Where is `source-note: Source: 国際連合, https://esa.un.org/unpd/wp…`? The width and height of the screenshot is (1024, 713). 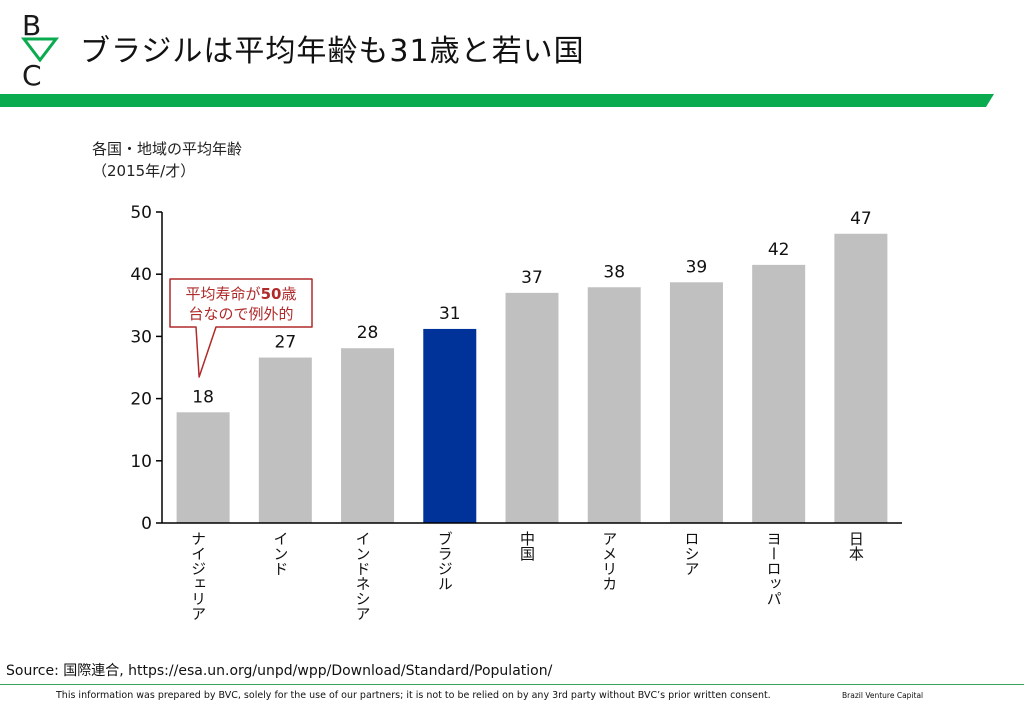
source-note: Source: 国際連合, https://esa.un.org/unpd/wp… is located at coordinates (279, 671).